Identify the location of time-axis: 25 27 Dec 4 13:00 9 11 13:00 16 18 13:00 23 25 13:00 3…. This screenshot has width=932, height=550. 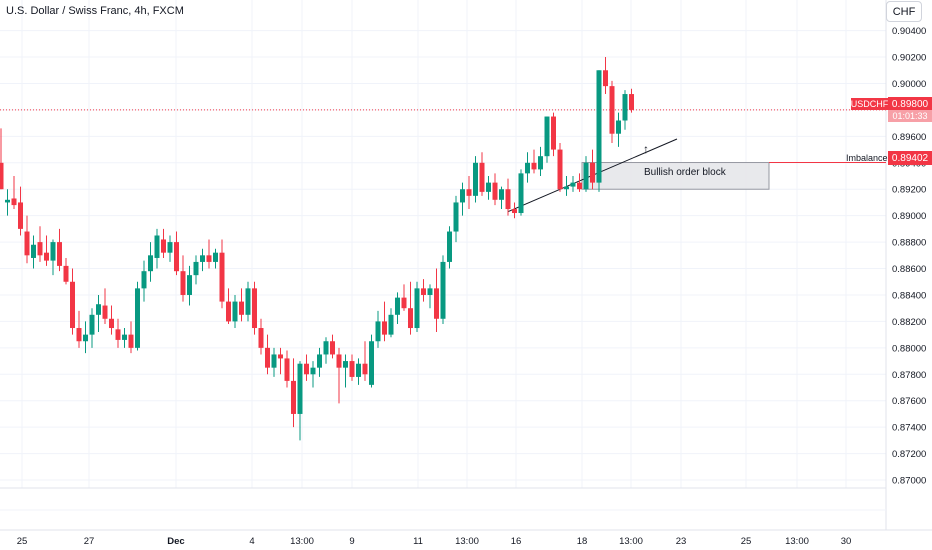
(434, 541).